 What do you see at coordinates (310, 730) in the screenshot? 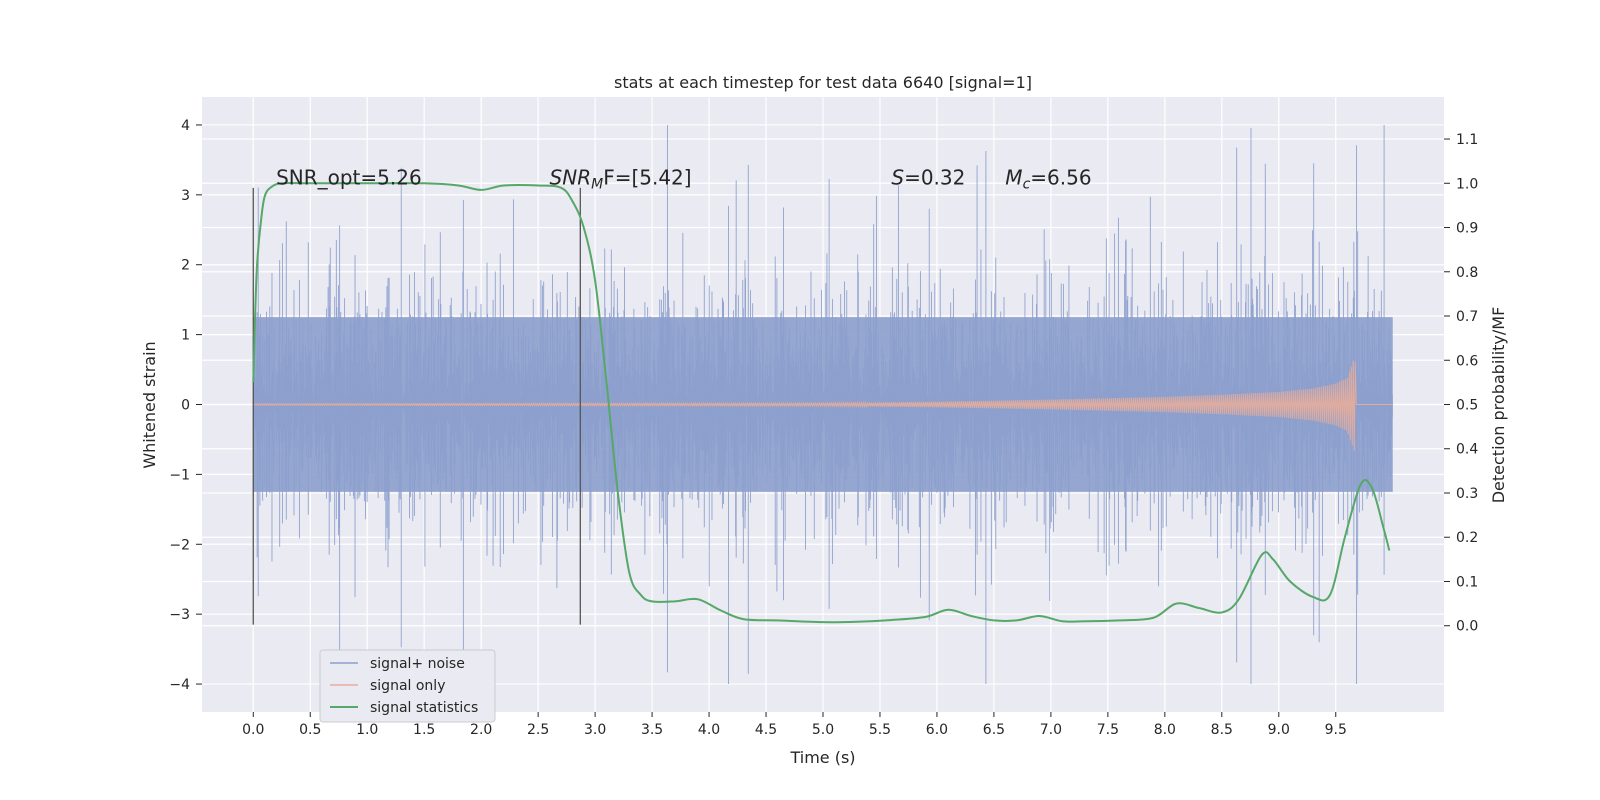
I see `x-tick-label: 0.5` at bounding box center [310, 730].